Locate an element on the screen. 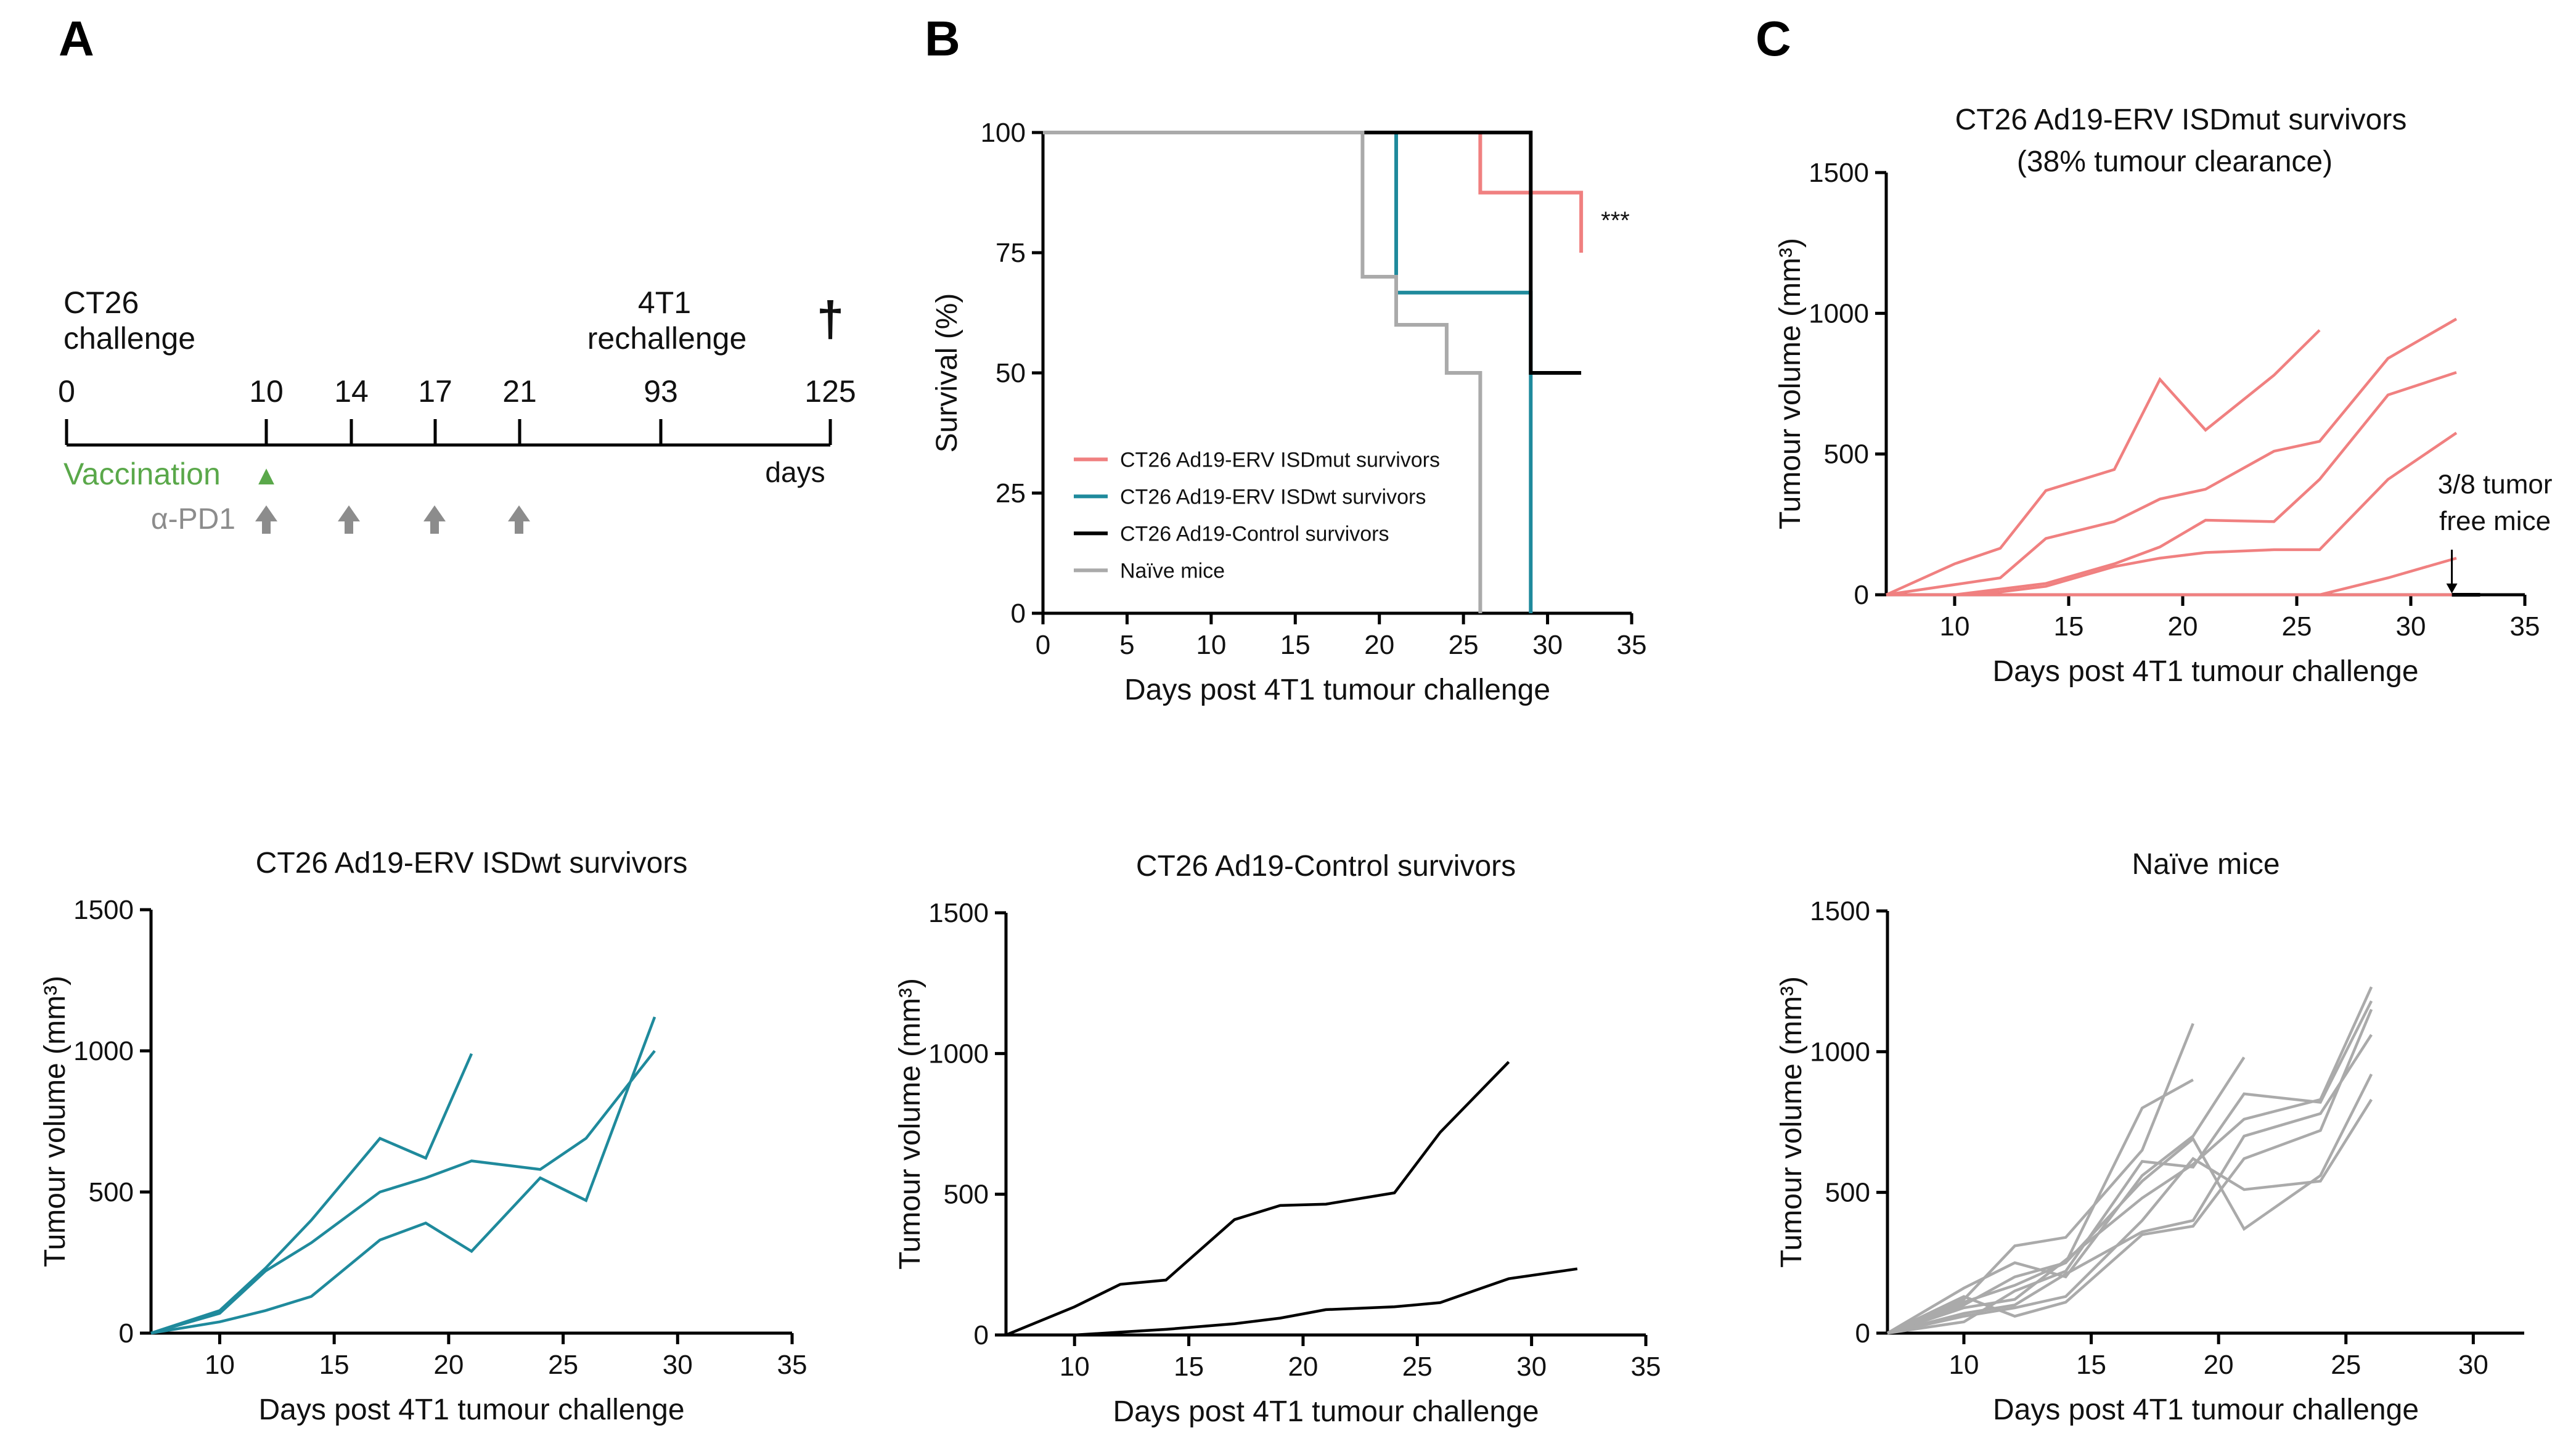 Image resolution: width=2576 pixels, height=1449 pixels. annotation-line1: 3/8 tumor is located at coordinates (2495, 485).